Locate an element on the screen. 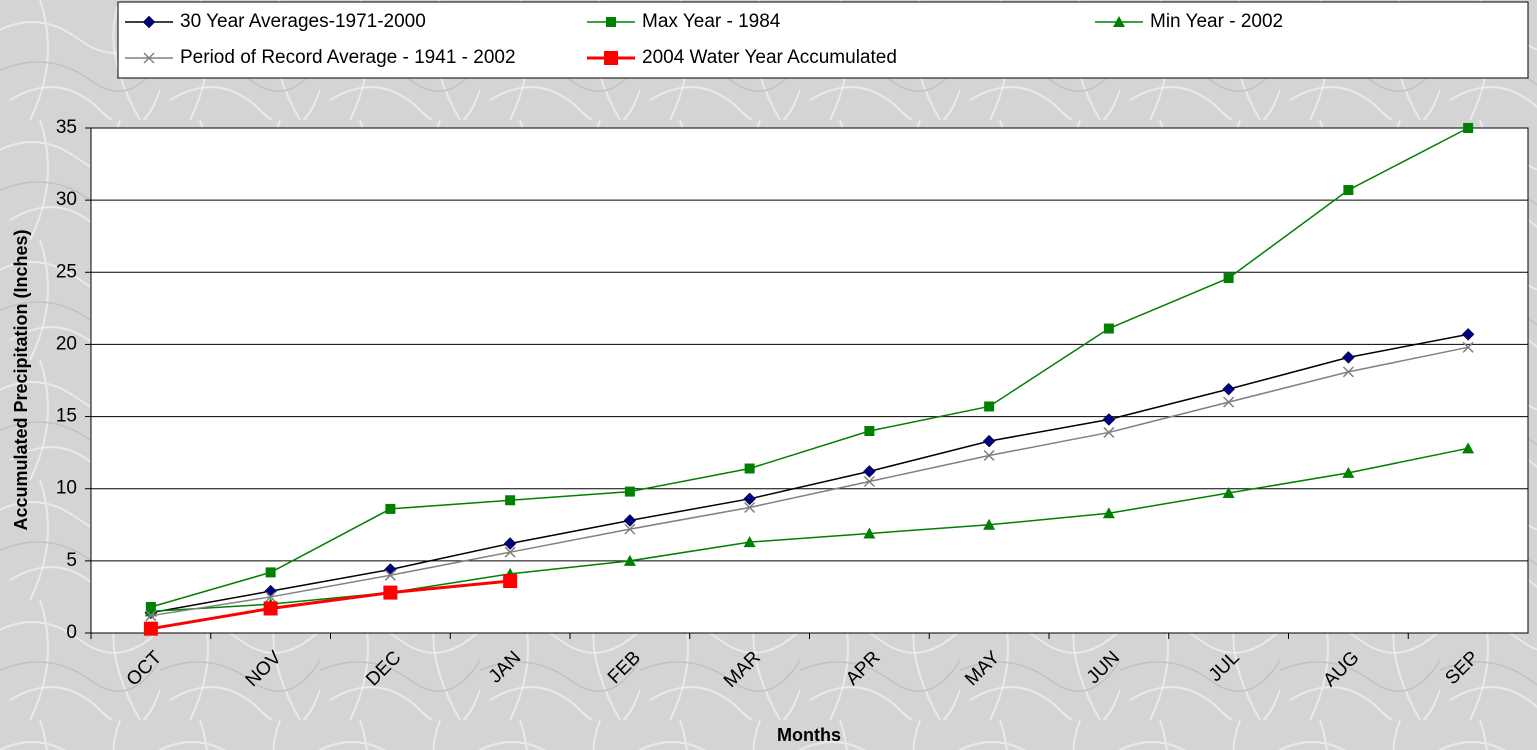 The width and height of the screenshot is (1537, 750). y-tick-label: 20 is located at coordinates (66, 343).